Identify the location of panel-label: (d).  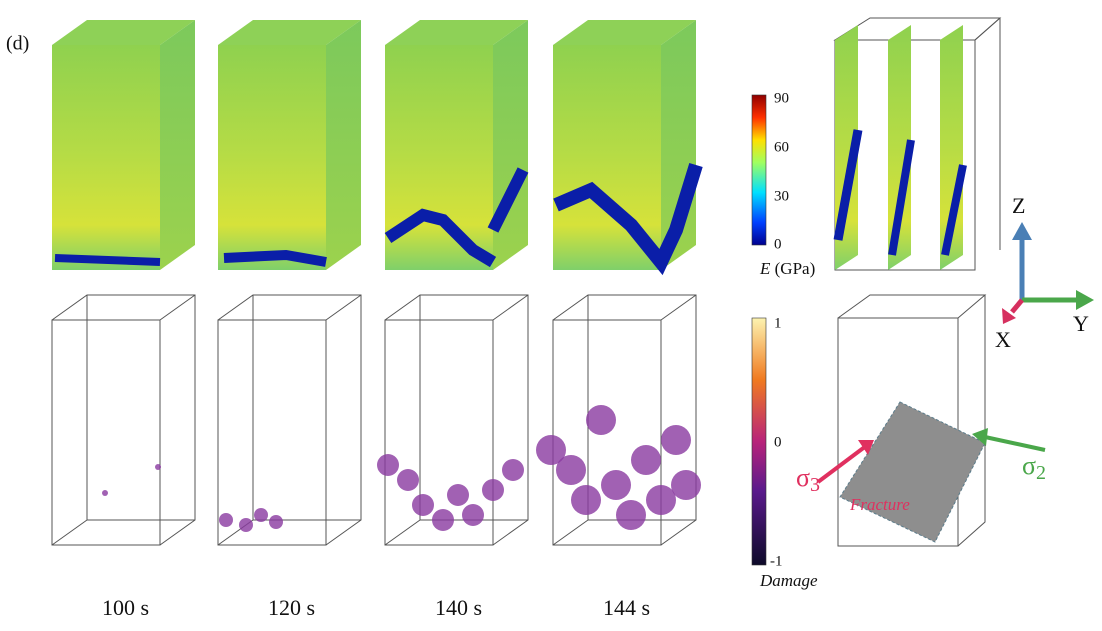
(17, 44).